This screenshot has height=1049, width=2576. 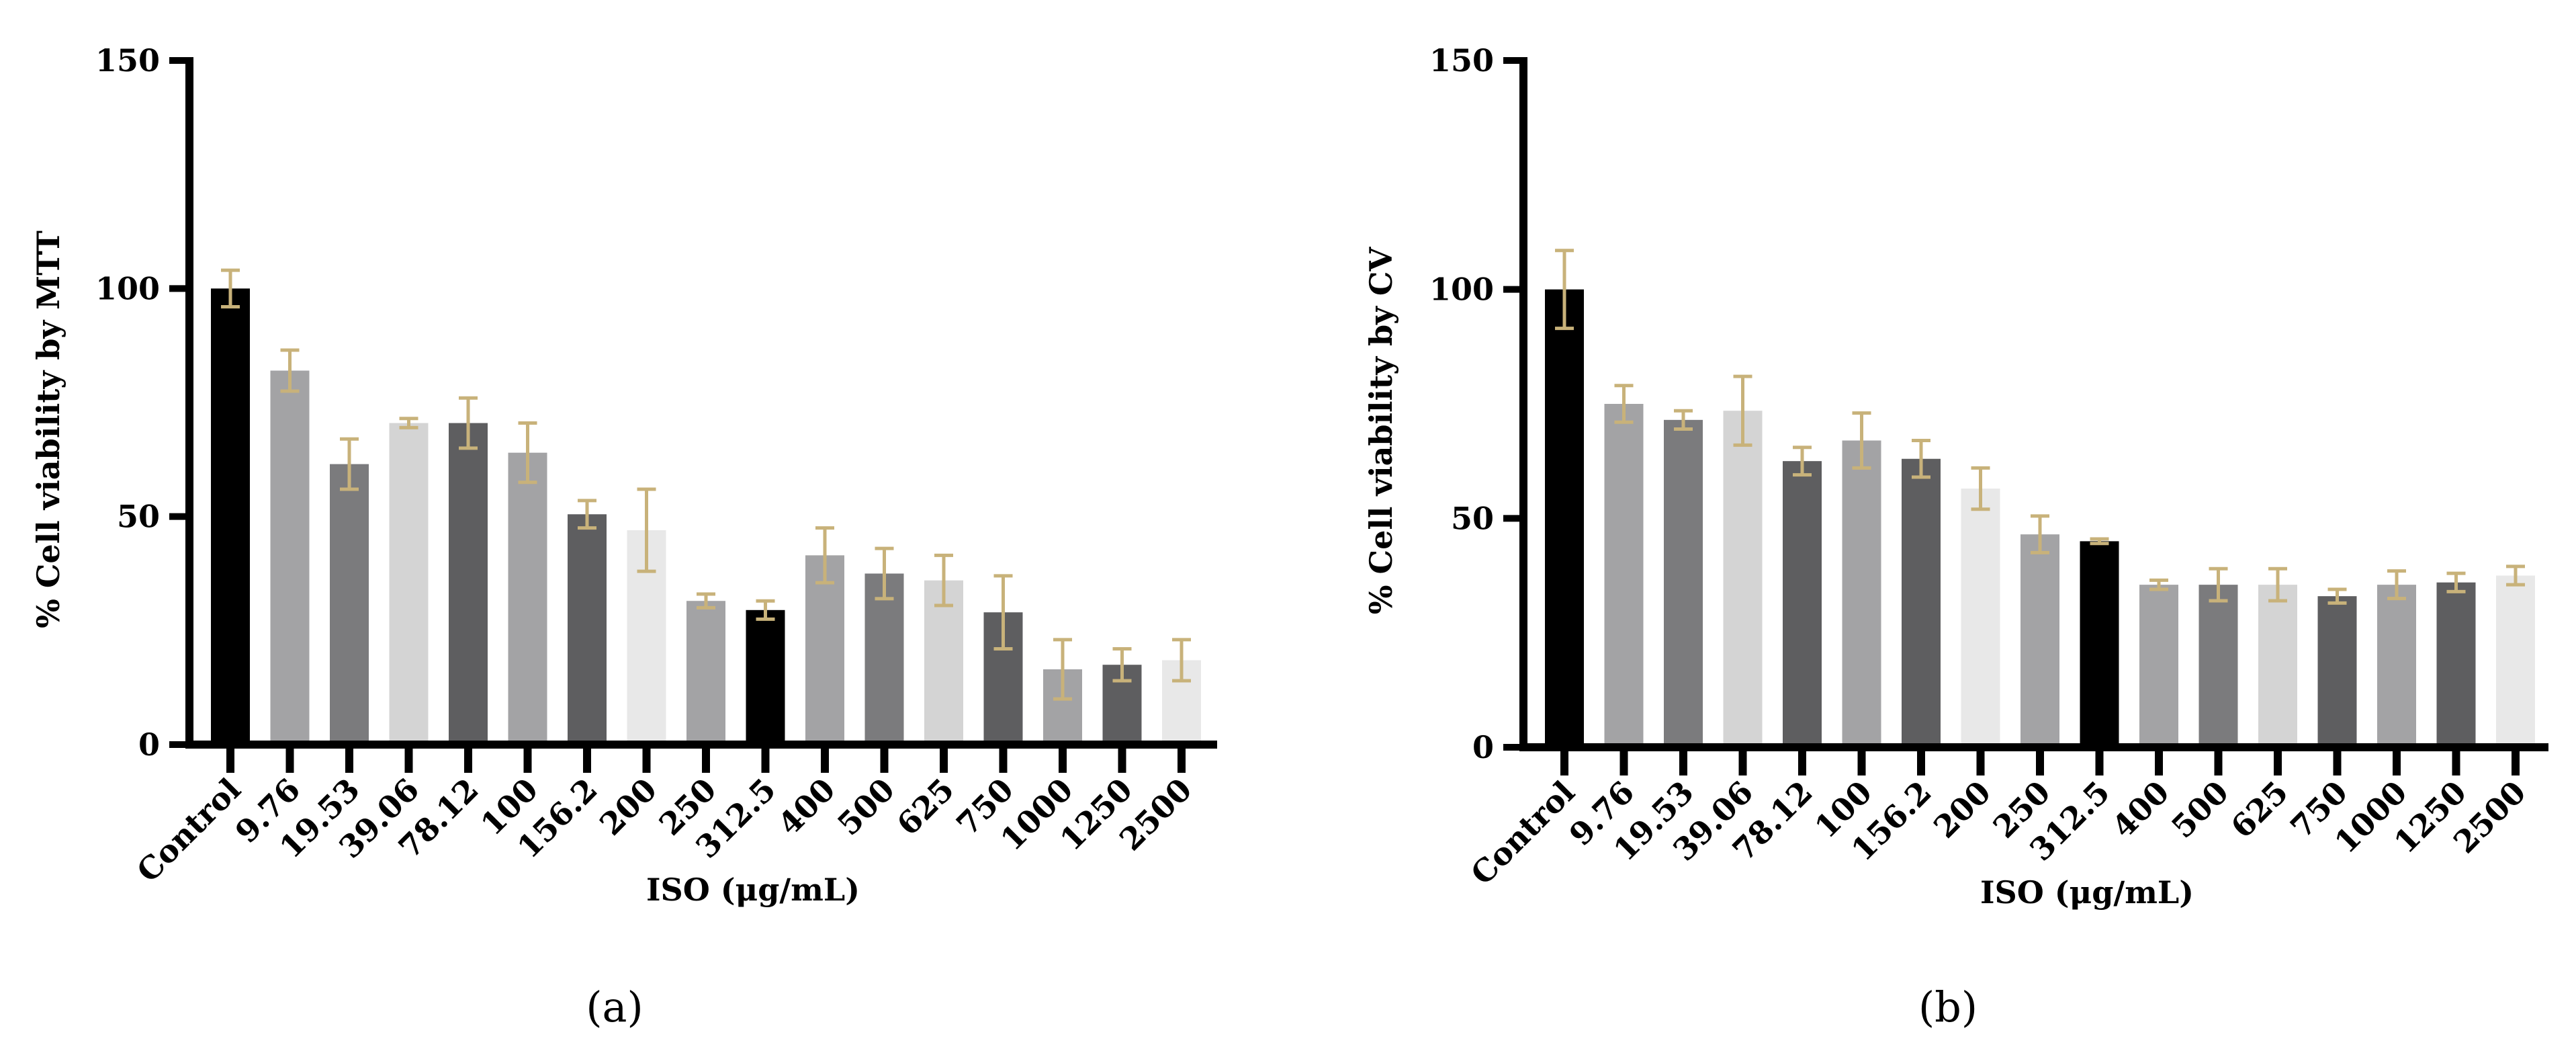 What do you see at coordinates (48, 429) in the screenshot?
I see `y-axis-title: % Cell viability by MTT` at bounding box center [48, 429].